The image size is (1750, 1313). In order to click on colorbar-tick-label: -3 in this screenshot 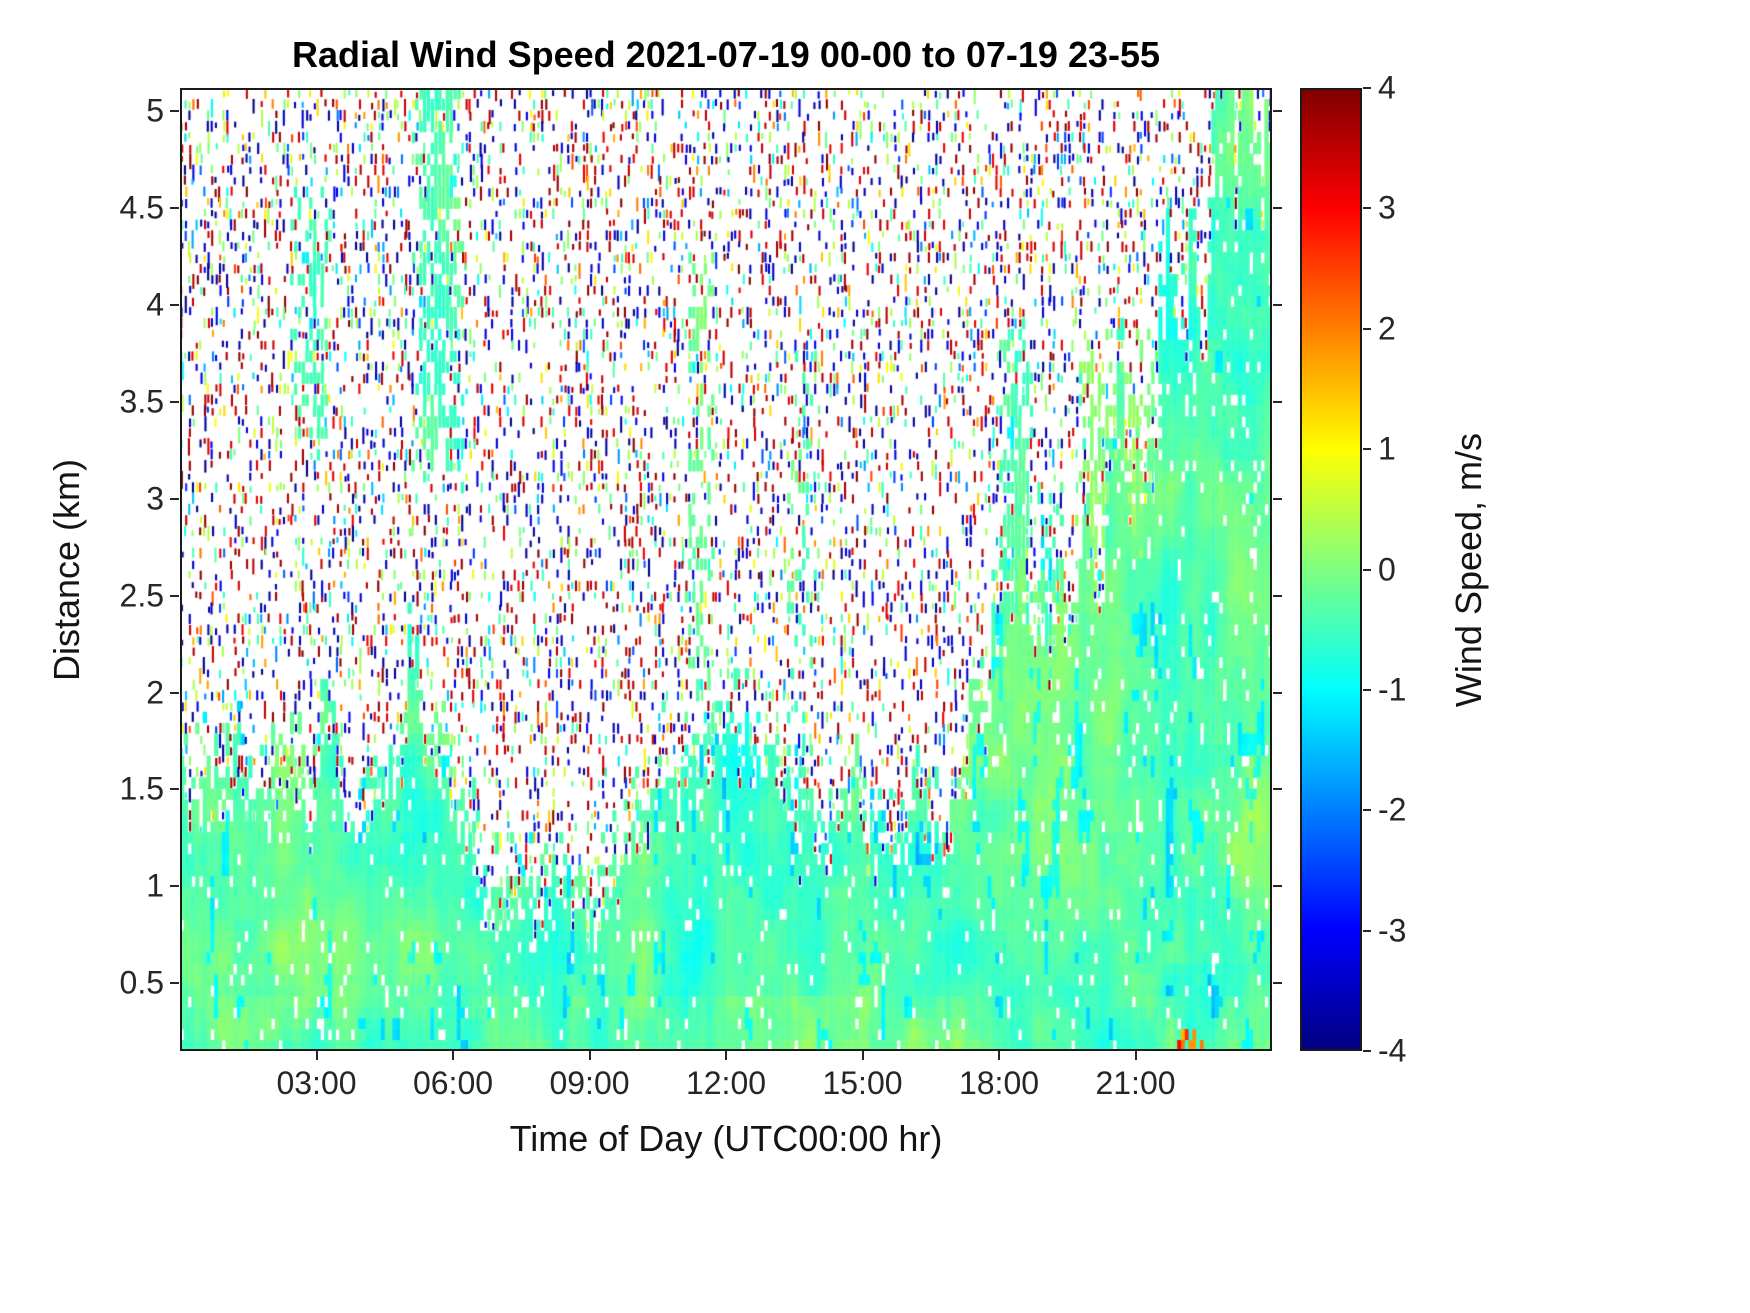, I will do `click(1392, 930)`.